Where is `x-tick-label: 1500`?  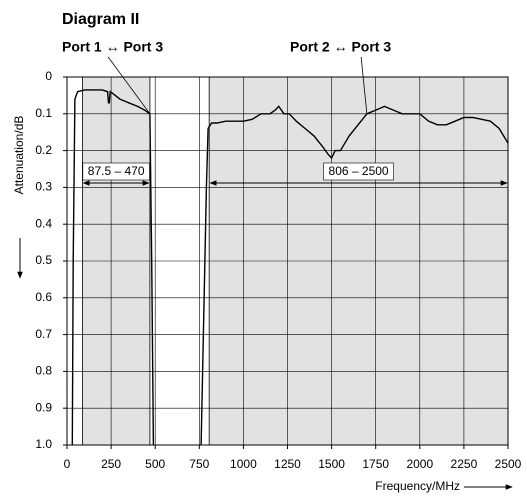
x-tick-label: 1500 is located at coordinates (331, 464).